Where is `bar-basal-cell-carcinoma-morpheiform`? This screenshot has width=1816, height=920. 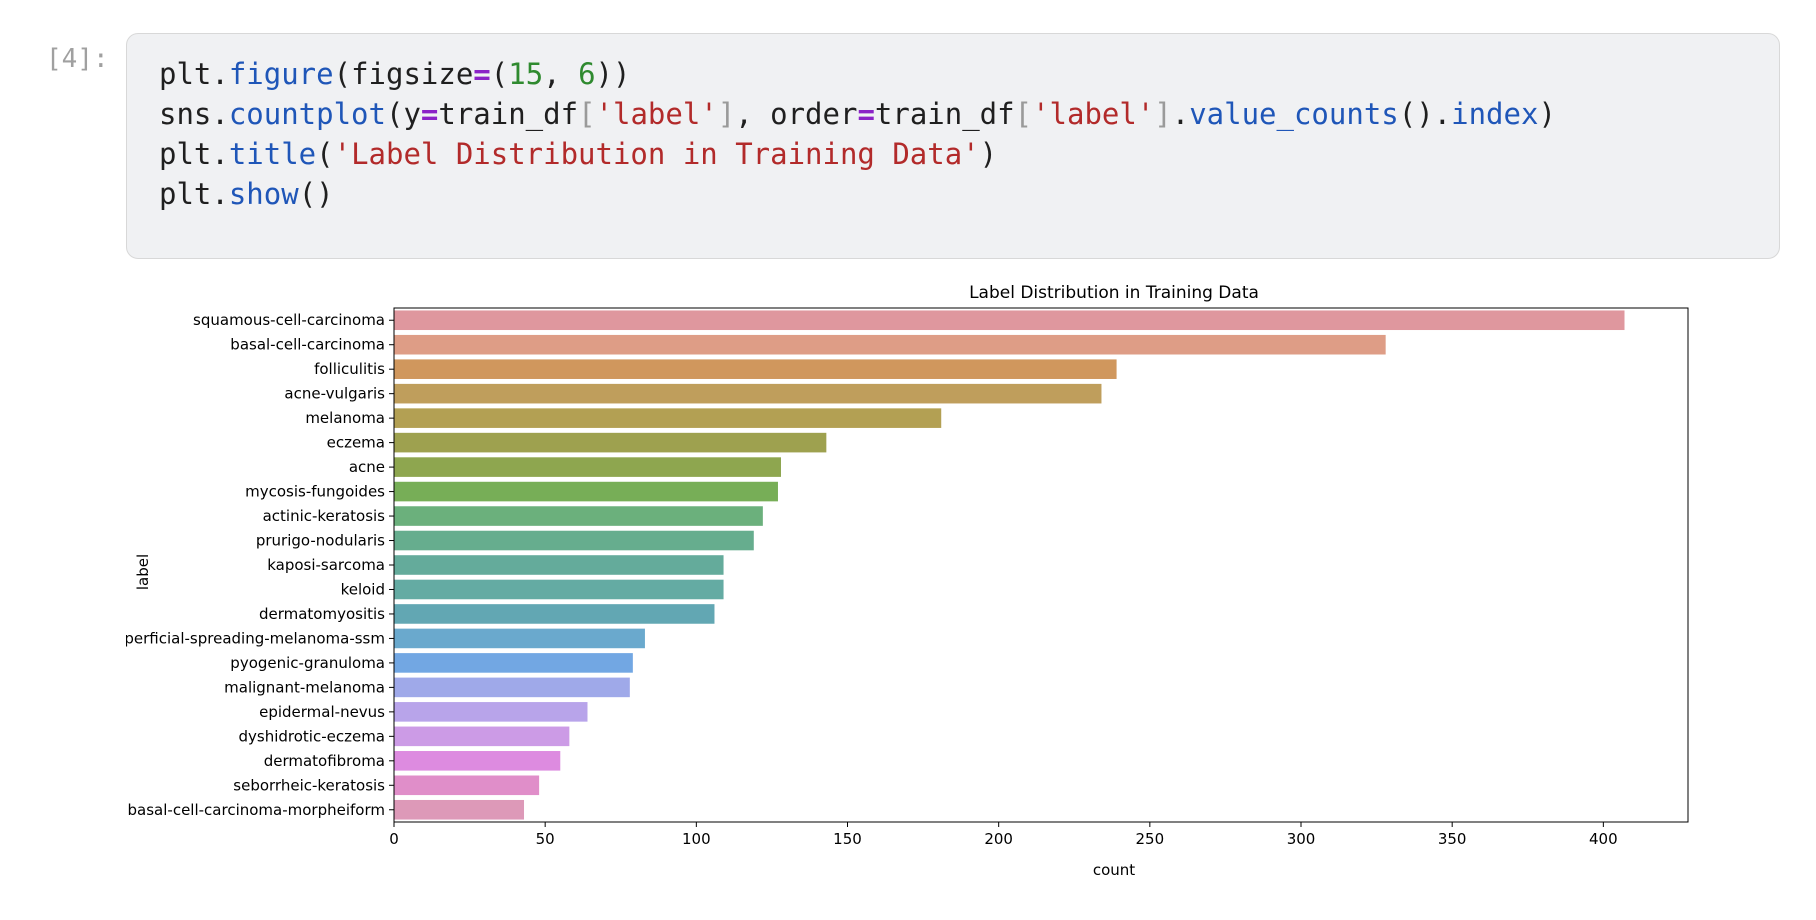 bar-basal-cell-carcinoma-morpheiform is located at coordinates (459, 809).